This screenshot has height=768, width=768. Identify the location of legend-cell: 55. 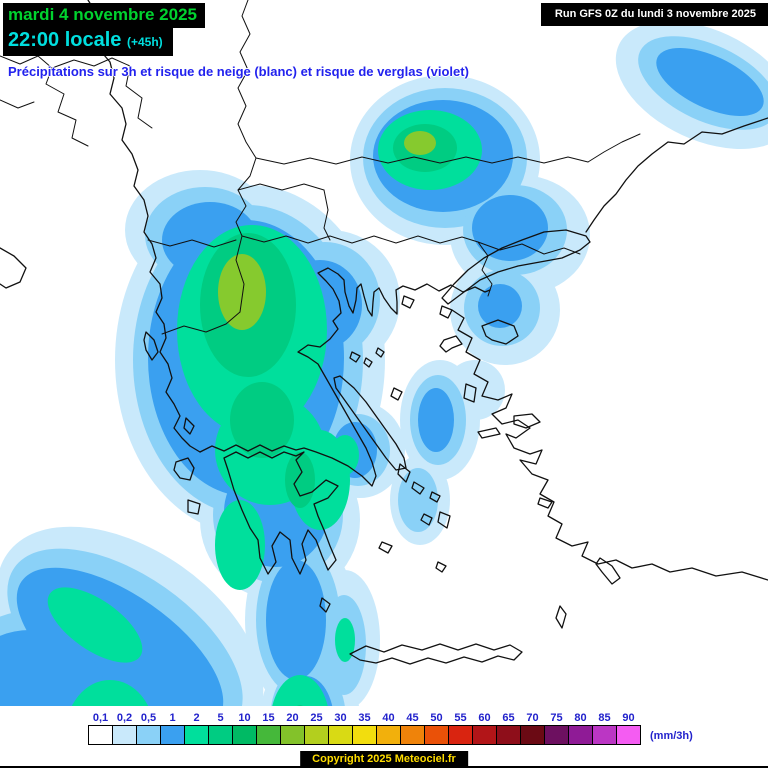
(460, 728).